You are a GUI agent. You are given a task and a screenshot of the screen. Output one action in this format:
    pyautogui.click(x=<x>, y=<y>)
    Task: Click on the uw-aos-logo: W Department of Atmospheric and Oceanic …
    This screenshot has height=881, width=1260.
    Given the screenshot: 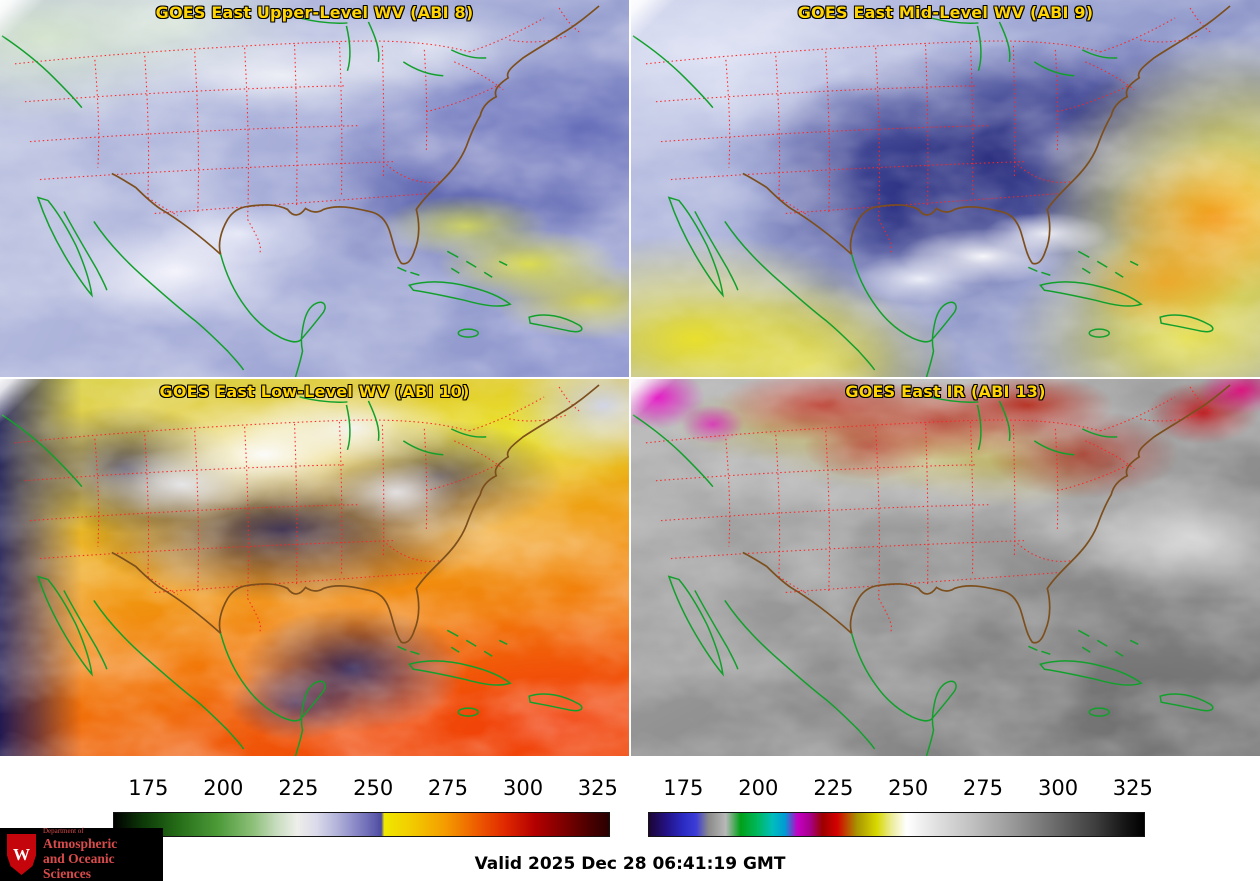 What is the action you would take?
    pyautogui.click(x=81, y=853)
    